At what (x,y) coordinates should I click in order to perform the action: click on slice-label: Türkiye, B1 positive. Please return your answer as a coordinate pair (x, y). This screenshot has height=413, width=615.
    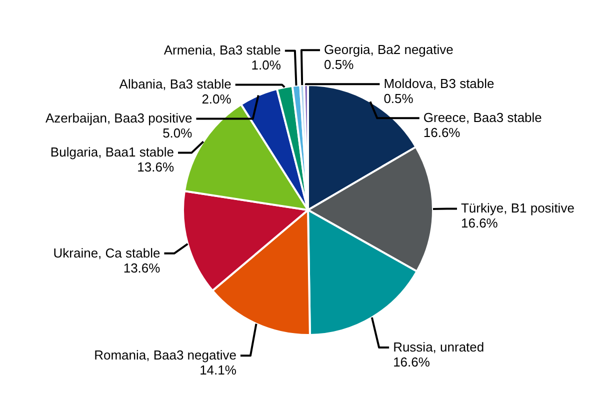
    Looking at the image, I should click on (517, 208).